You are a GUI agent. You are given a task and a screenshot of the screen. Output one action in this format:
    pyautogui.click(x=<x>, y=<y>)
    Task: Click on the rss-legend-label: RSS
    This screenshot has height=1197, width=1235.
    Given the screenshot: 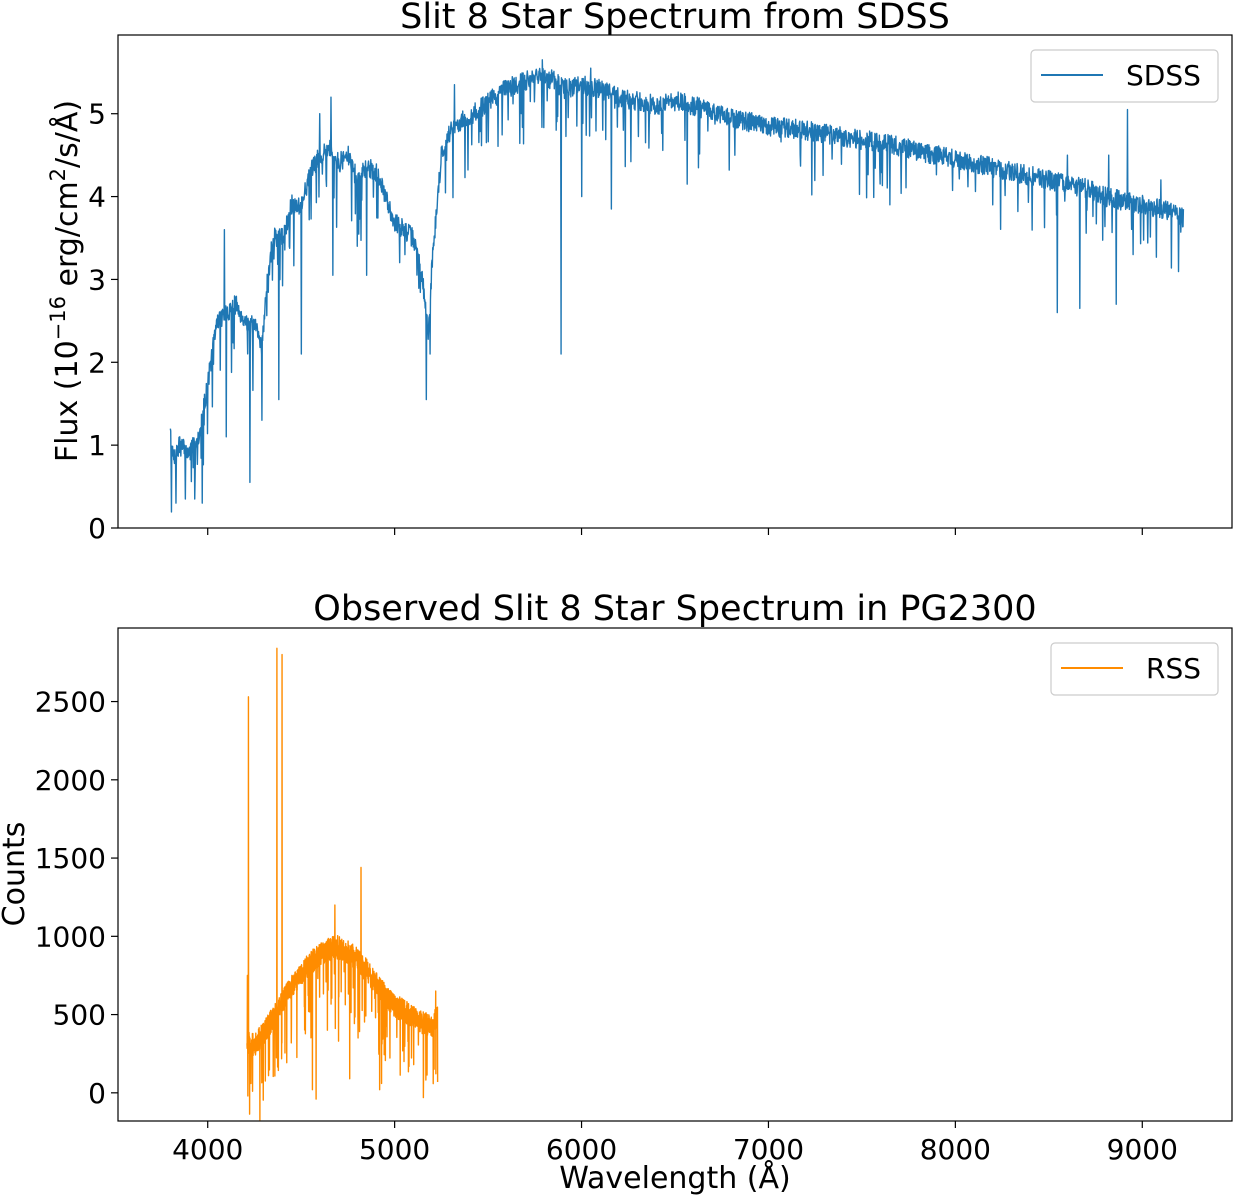 What is the action you would take?
    pyautogui.click(x=1173, y=668)
    